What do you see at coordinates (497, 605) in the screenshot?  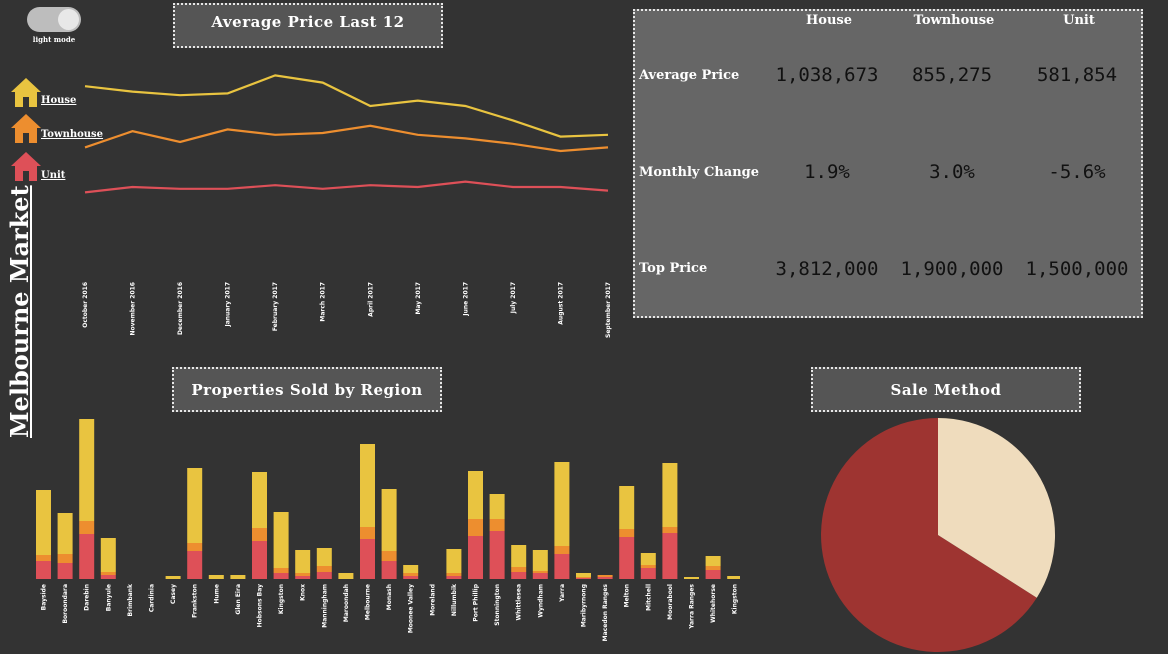 I see `bar-x-tick-label: Stonnington` at bounding box center [497, 605].